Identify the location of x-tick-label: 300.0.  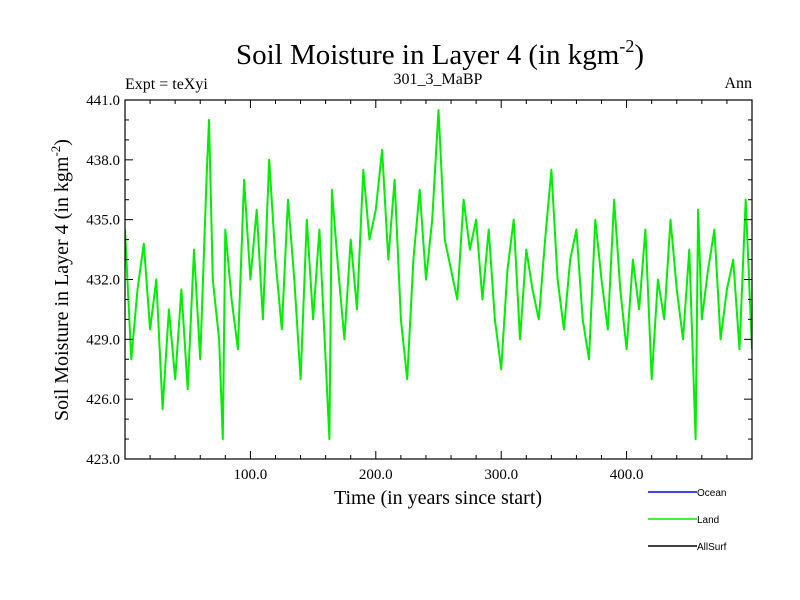
(501, 475).